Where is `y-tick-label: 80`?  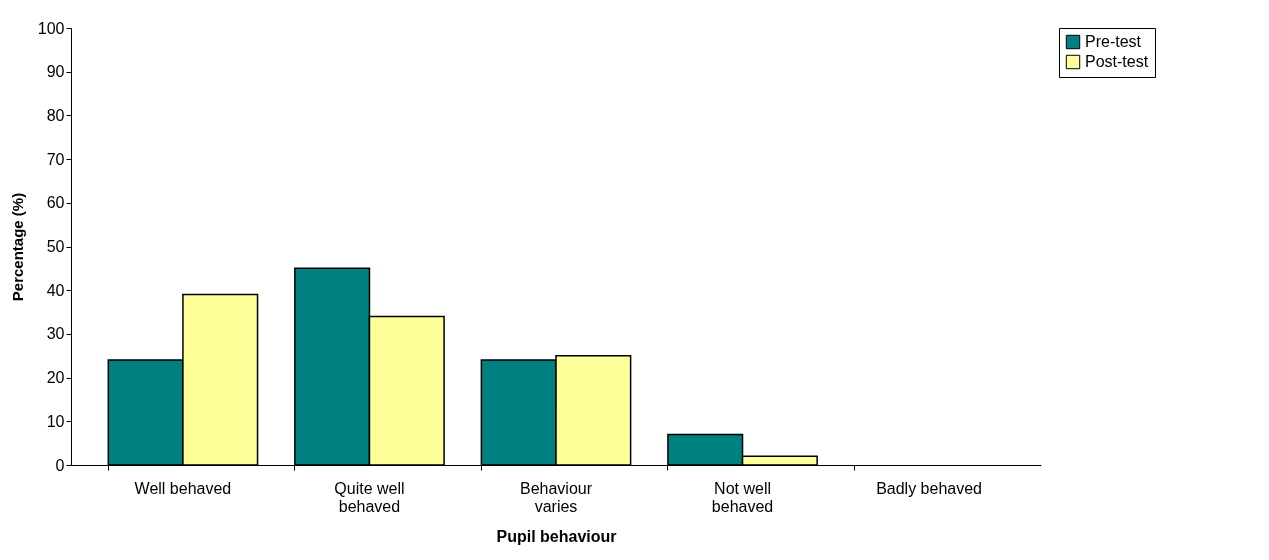
y-tick-label: 80 is located at coordinates (55, 115).